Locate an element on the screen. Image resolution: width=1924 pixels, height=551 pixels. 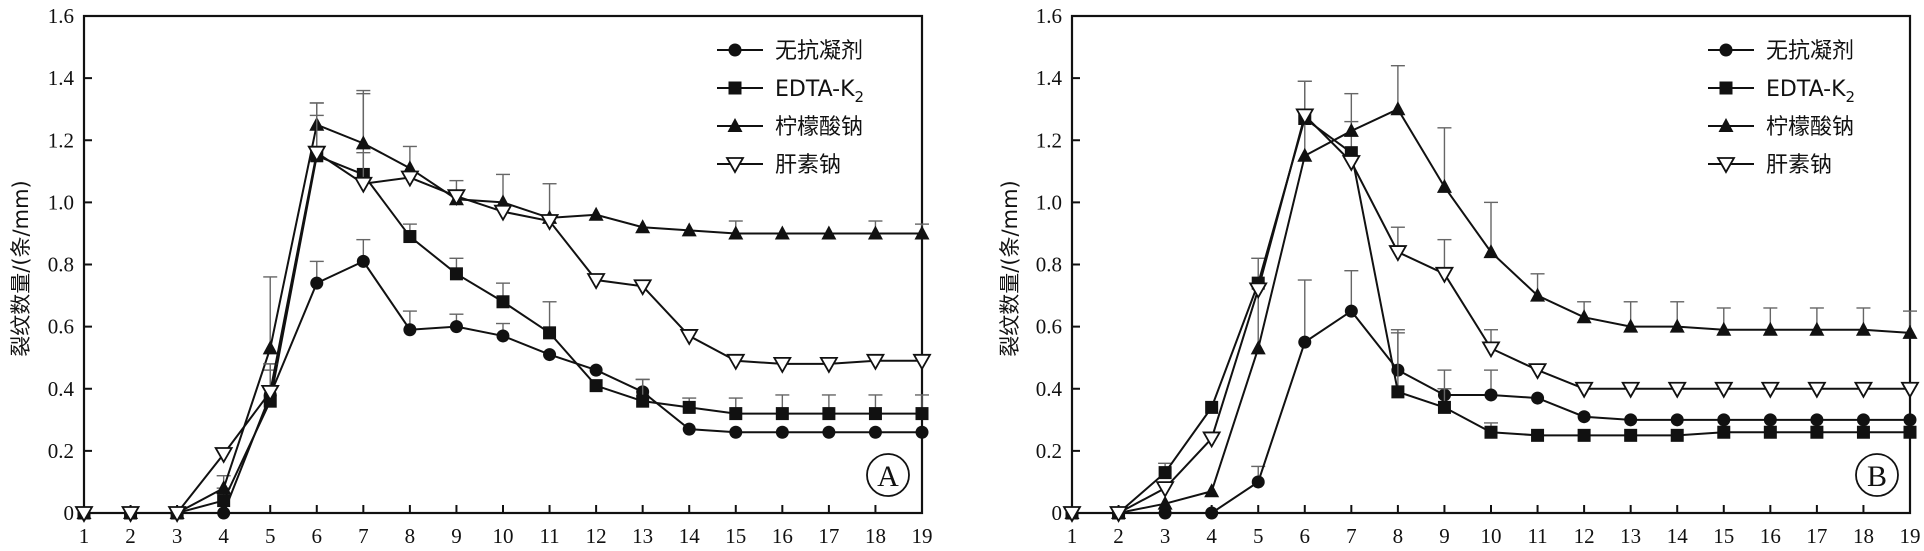
y-tick-label: 0.4 is located at coordinates (61, 389).